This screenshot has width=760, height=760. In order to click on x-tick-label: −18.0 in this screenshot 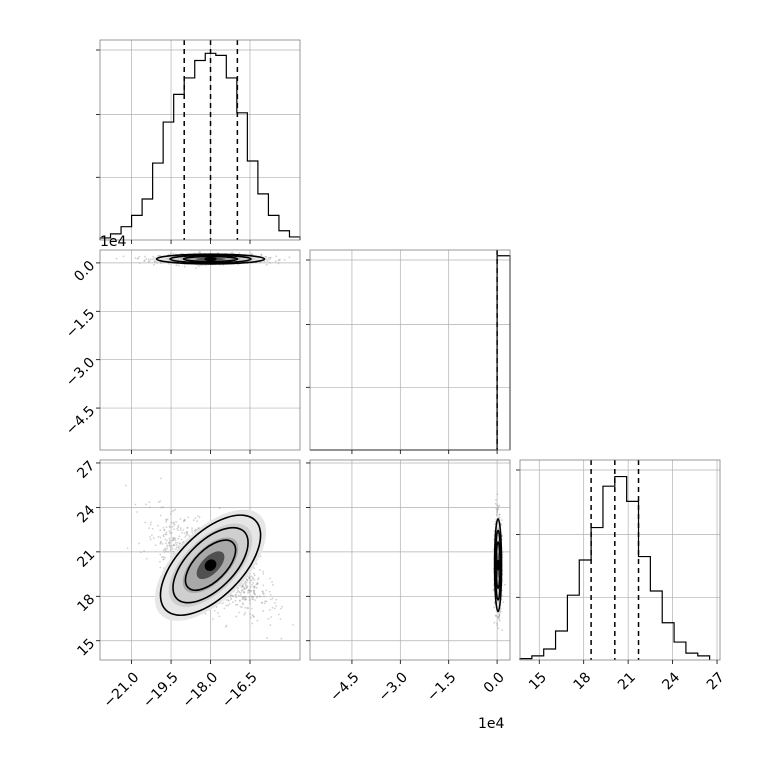, I will do `click(201, 690)`.